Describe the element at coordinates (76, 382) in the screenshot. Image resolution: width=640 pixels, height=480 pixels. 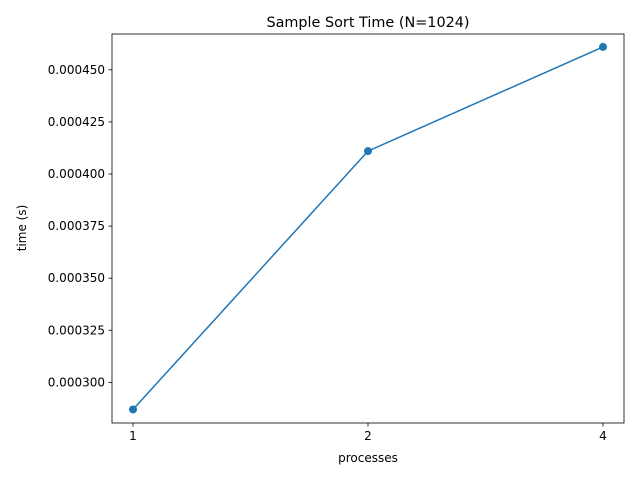
I see `y-tick-label: 0.000300` at that location.